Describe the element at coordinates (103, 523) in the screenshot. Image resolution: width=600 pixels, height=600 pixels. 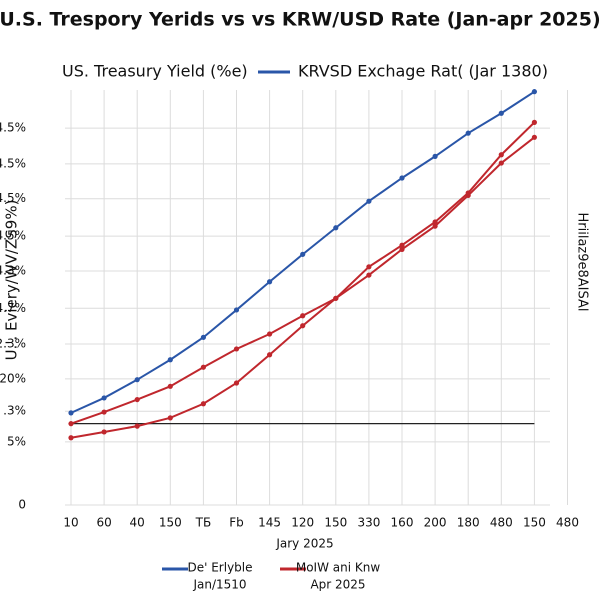
I see `x-tick-label: 60` at that location.